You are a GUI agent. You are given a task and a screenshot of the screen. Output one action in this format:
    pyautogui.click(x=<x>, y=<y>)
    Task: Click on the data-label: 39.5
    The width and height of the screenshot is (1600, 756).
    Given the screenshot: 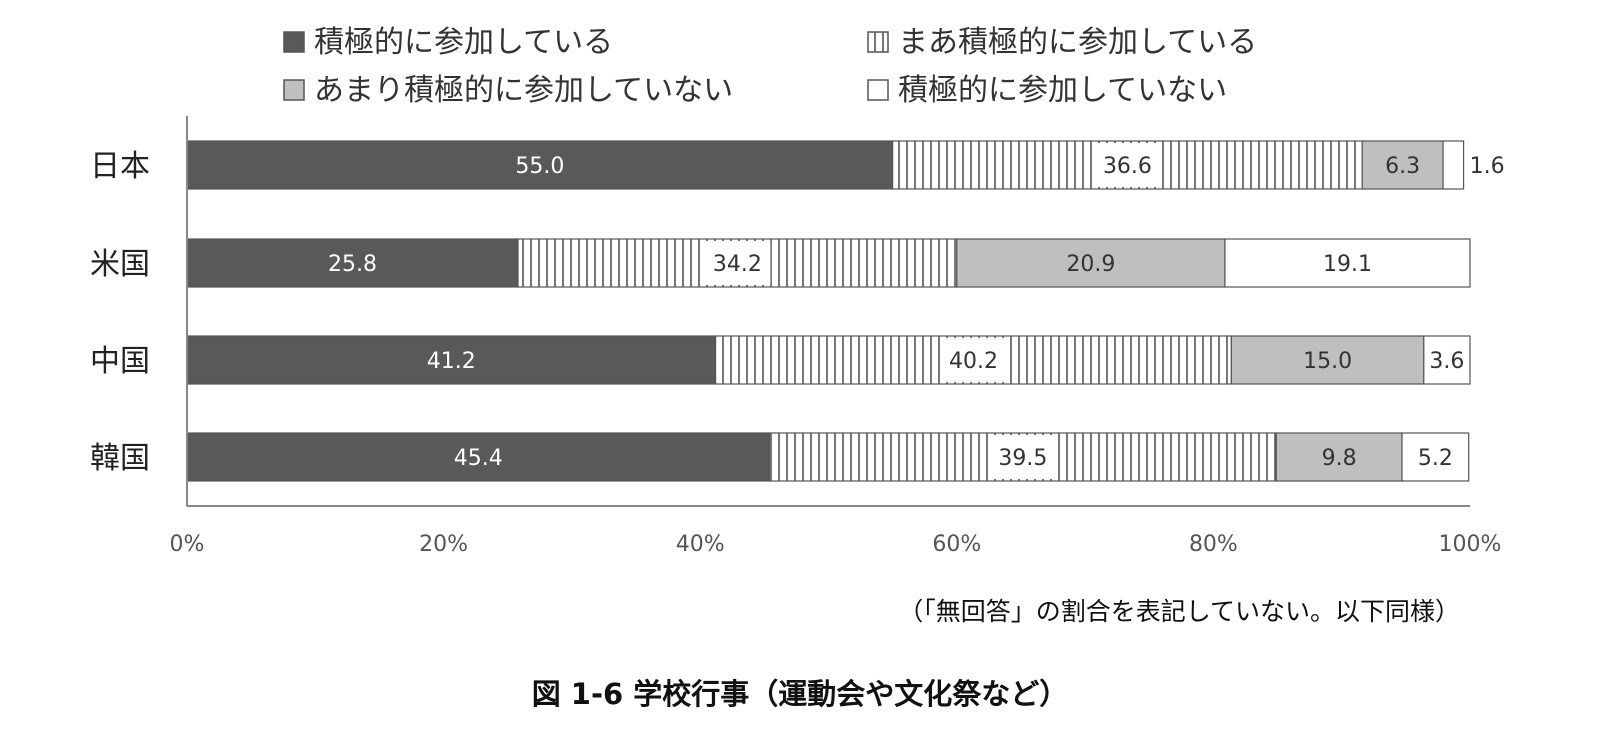 What is the action you would take?
    pyautogui.click(x=1022, y=458)
    